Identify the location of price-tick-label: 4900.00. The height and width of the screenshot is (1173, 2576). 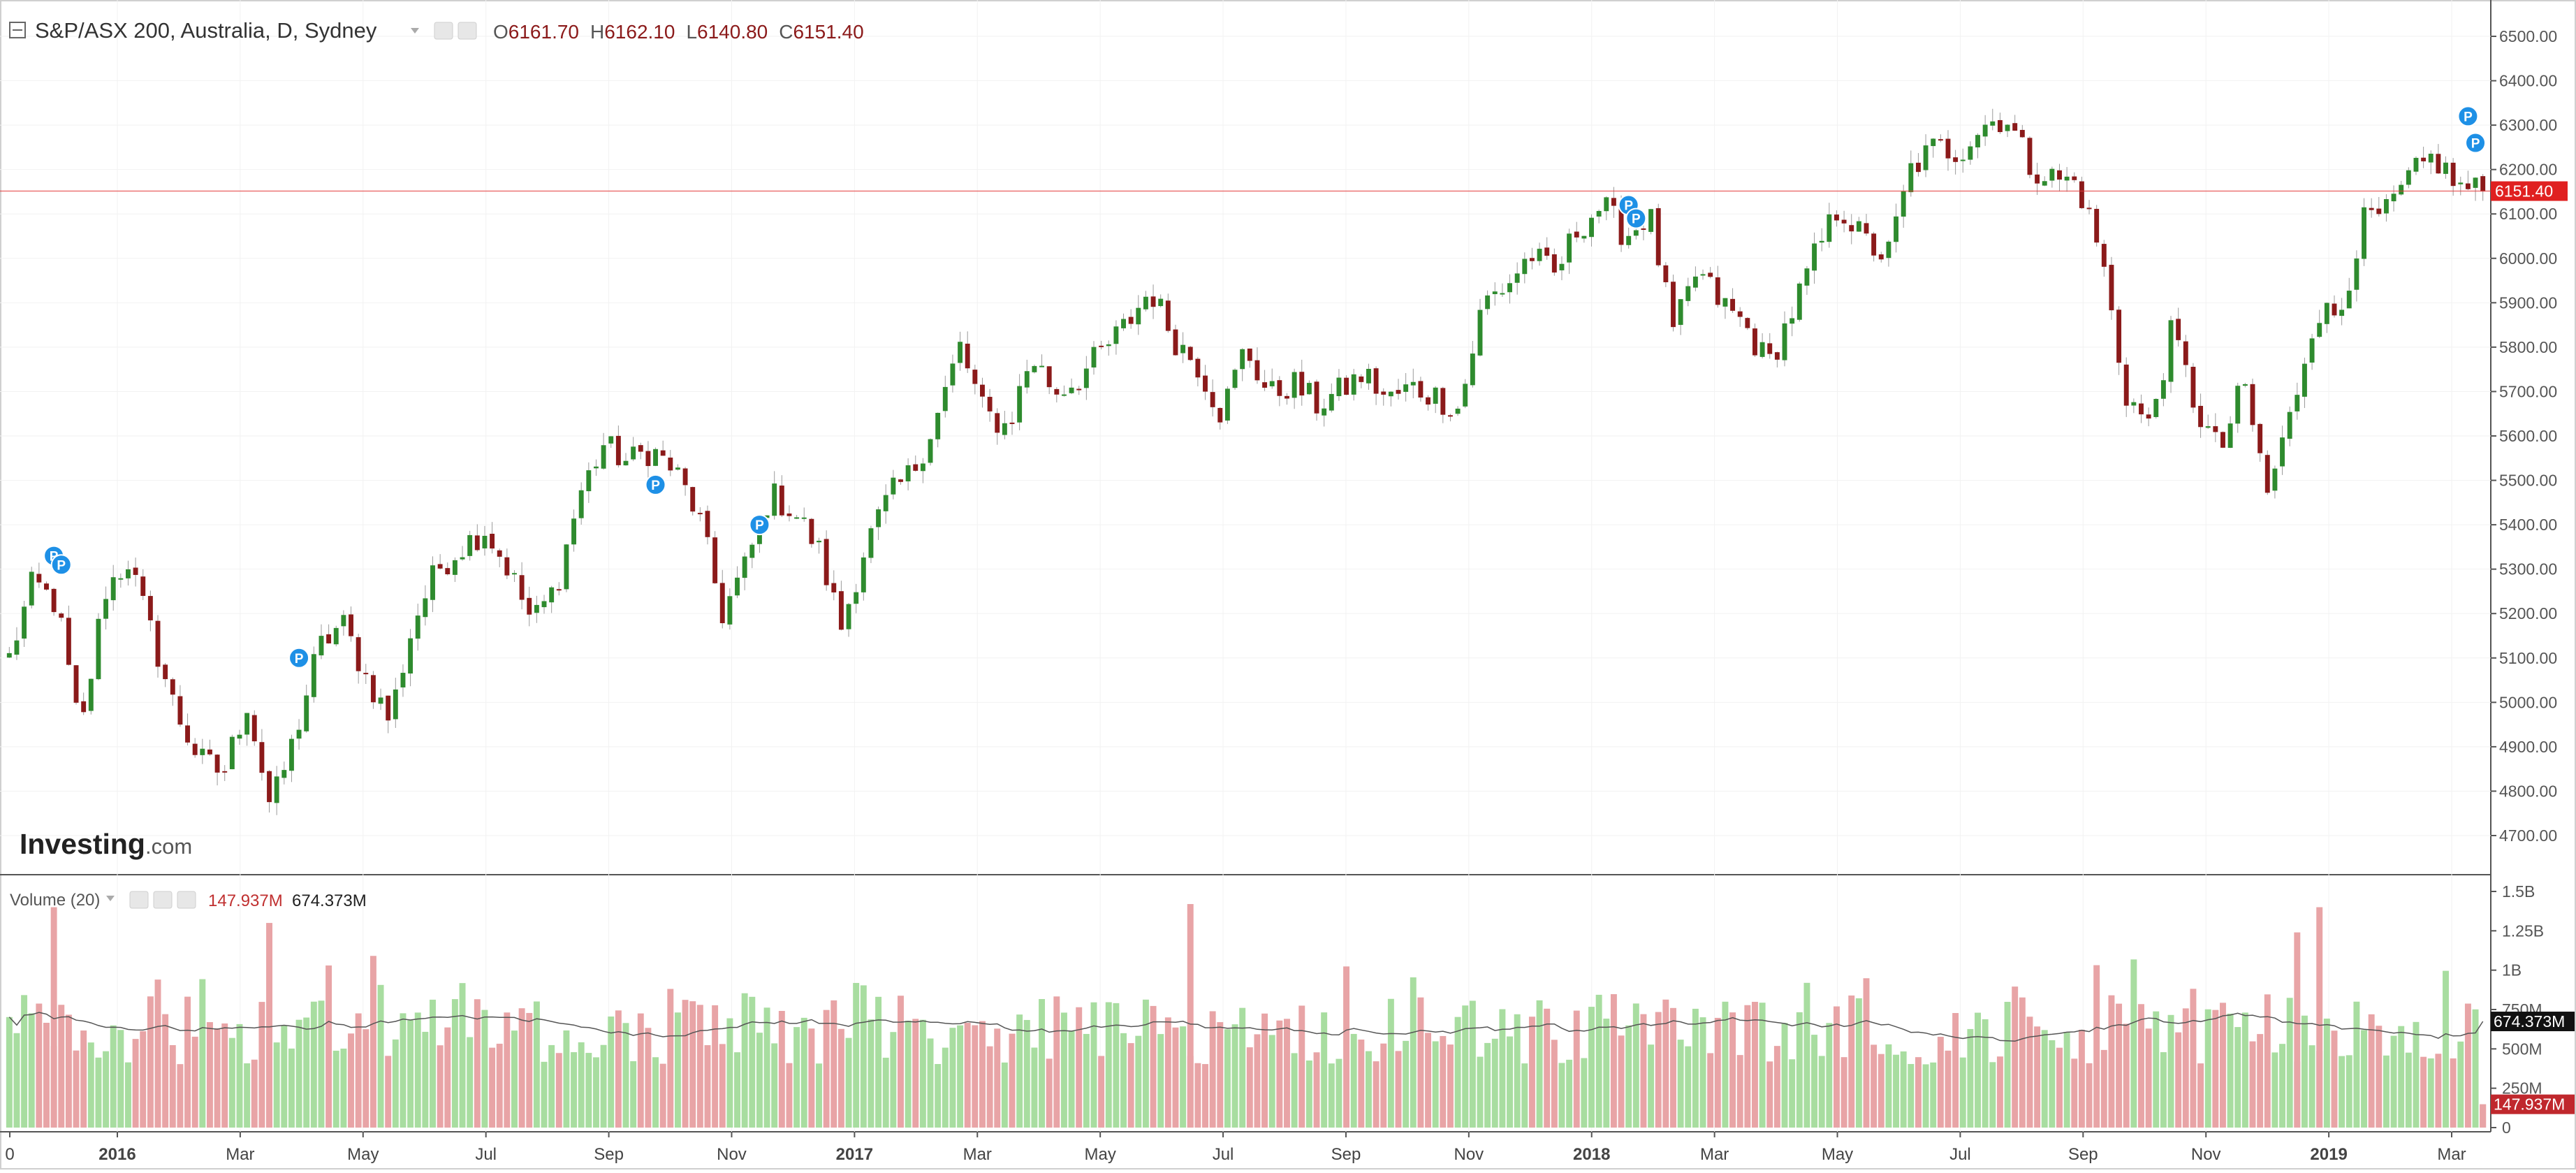
(2528, 747).